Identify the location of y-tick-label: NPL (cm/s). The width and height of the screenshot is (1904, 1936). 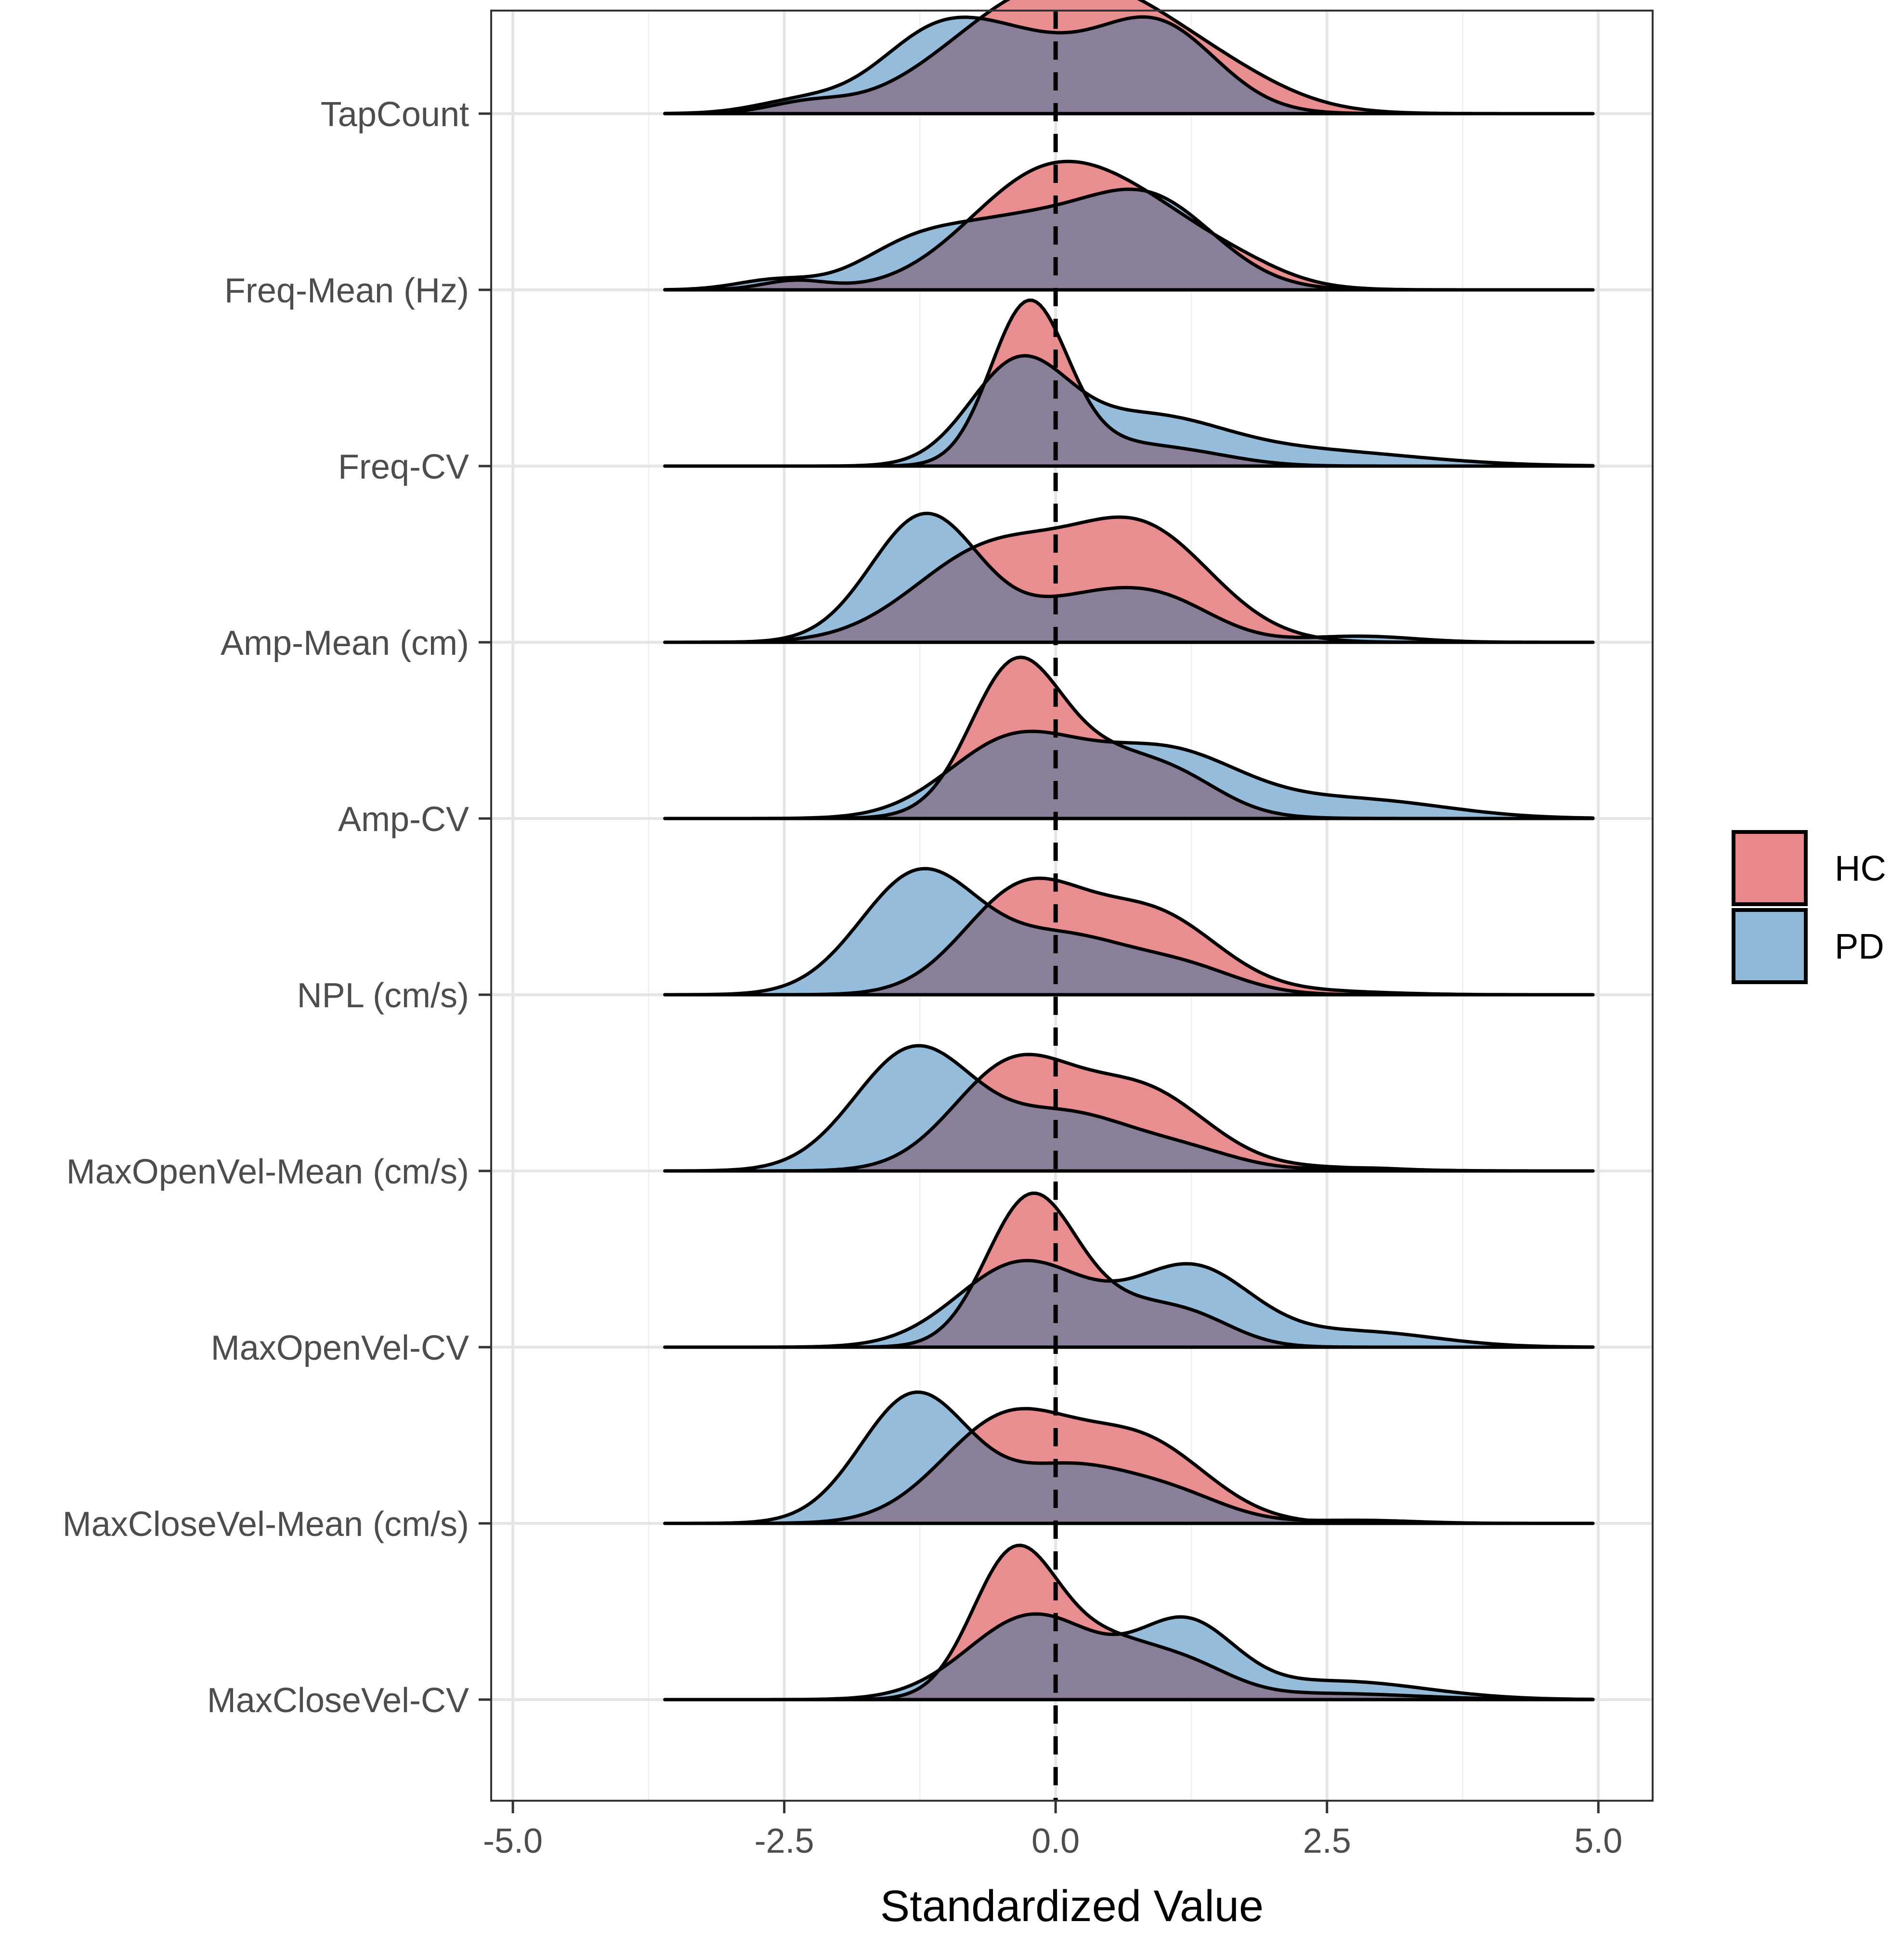
(383, 996).